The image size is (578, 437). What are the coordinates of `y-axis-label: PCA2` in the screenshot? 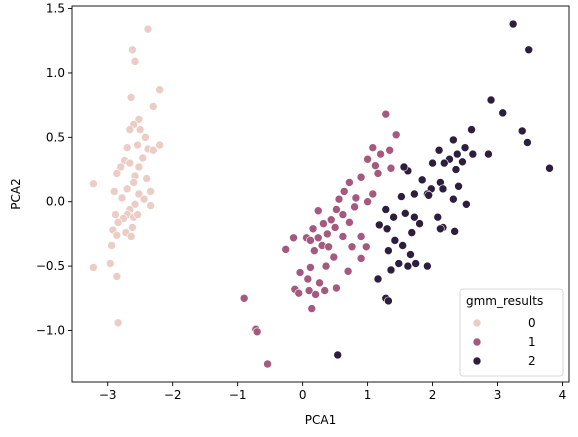 It's located at (16, 193).